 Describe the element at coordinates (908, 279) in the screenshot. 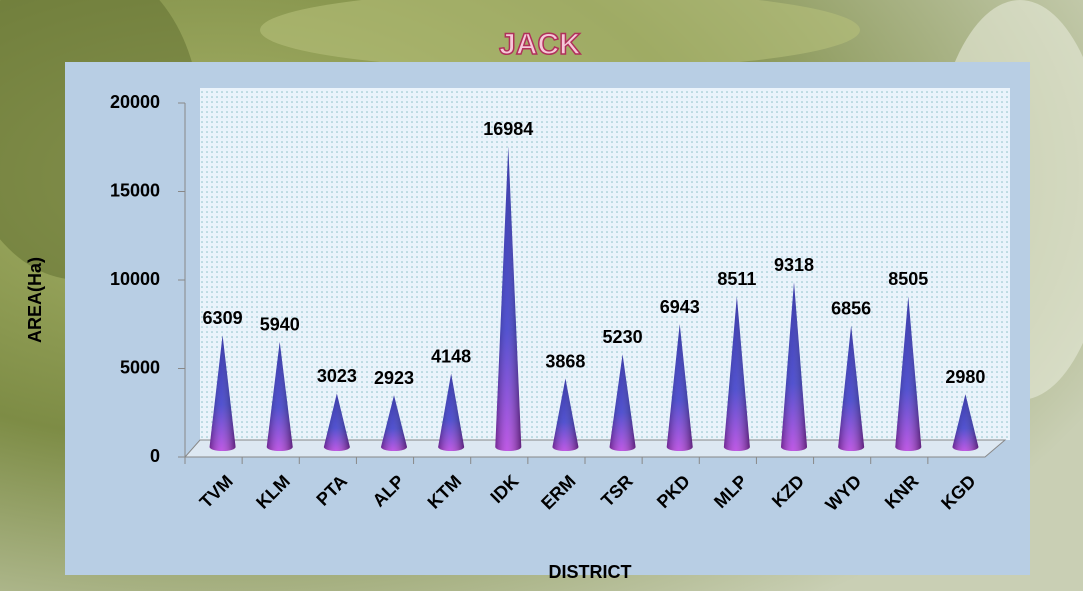

I see `data-label: 8505` at that location.